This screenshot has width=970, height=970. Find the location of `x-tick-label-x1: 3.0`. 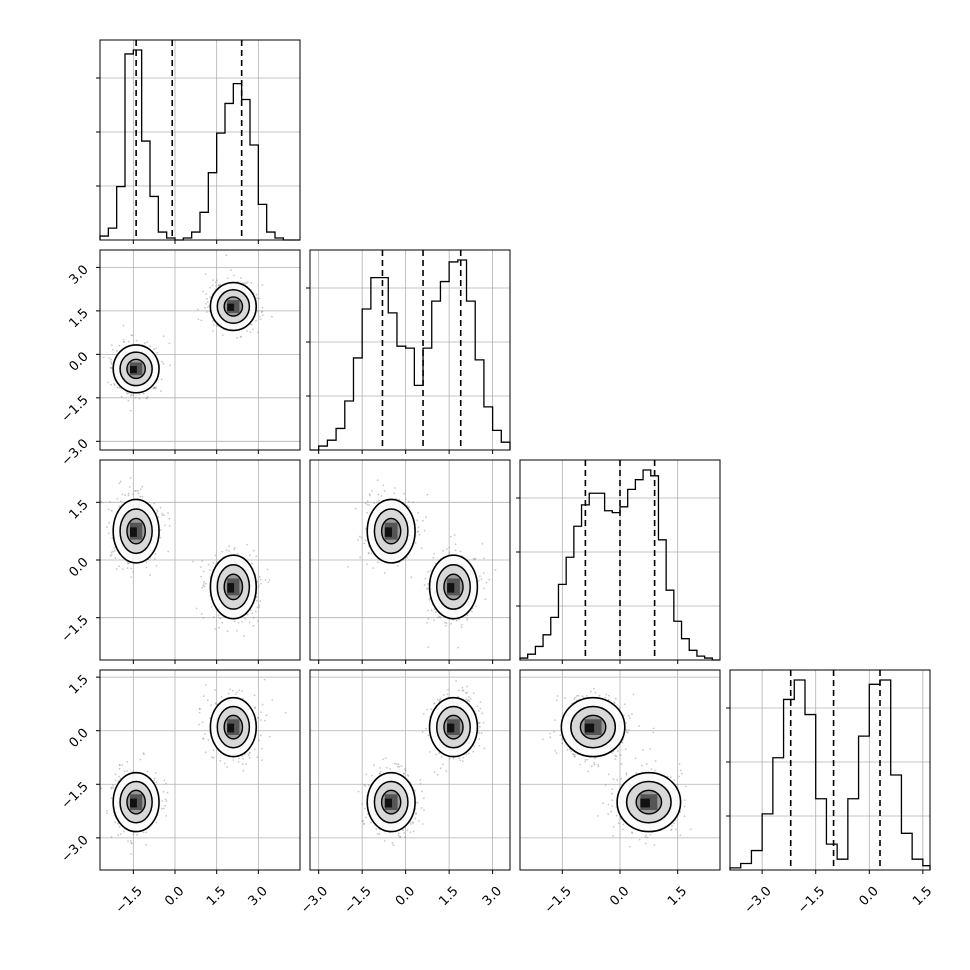

x-tick-label-x1: 3.0 is located at coordinates (492, 896).